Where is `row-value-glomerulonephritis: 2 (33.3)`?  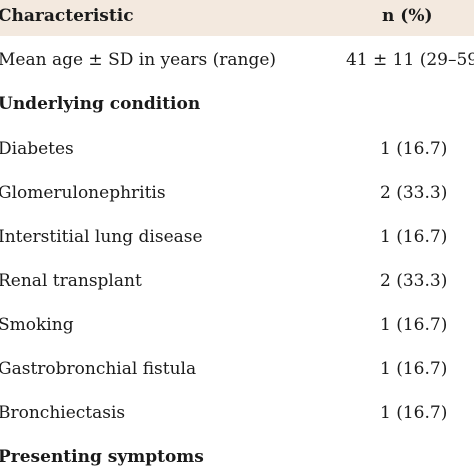 row-value-glomerulonephritis: 2 (33.3) is located at coordinates (414, 193).